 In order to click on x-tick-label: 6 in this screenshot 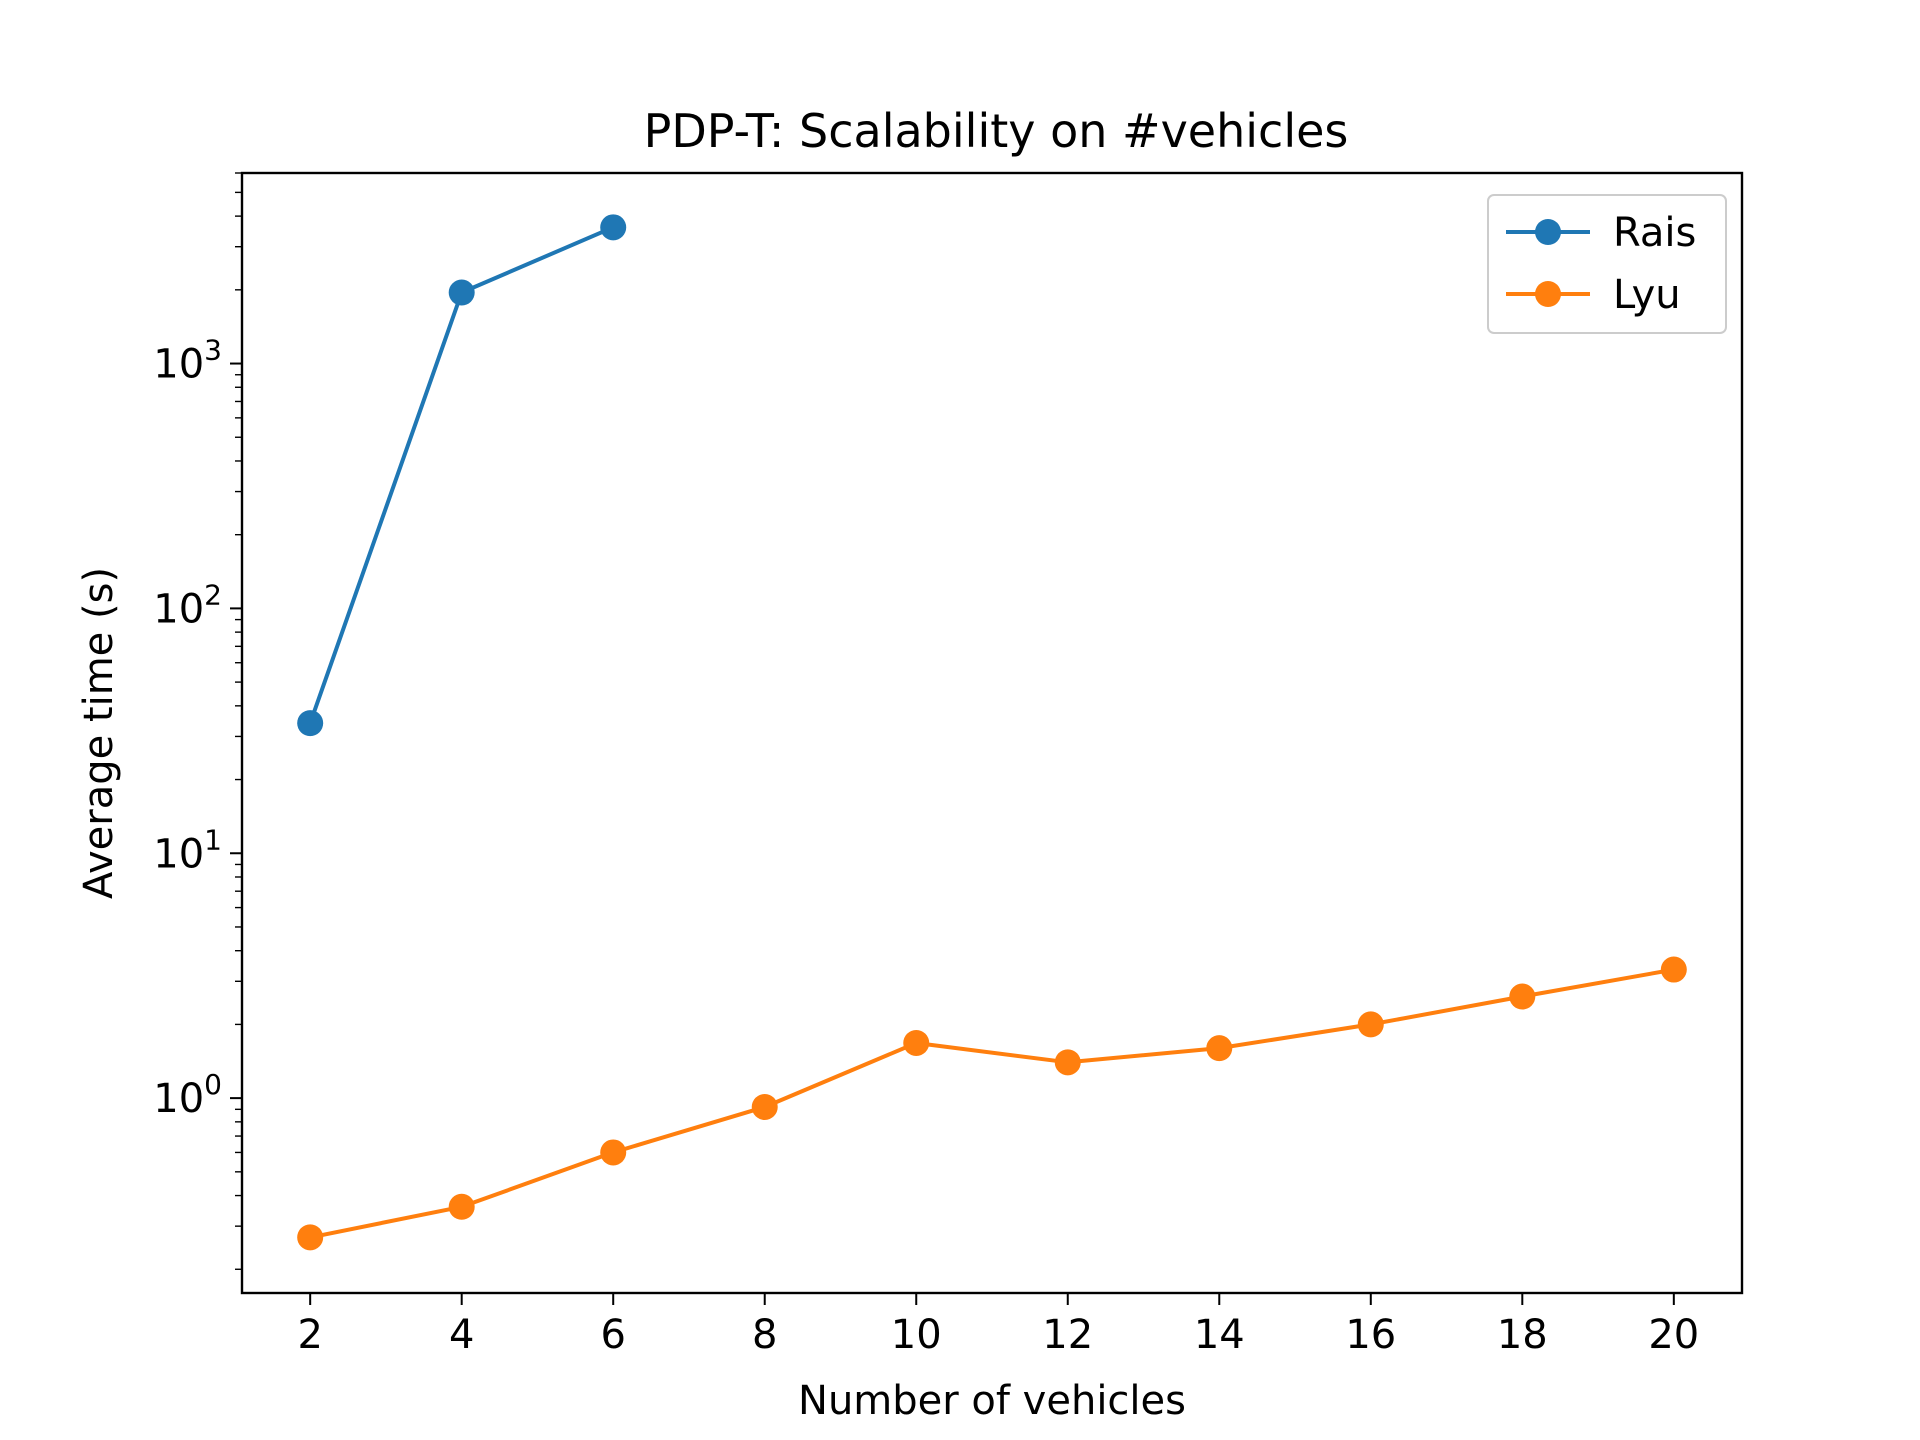, I will do `click(612, 1335)`.